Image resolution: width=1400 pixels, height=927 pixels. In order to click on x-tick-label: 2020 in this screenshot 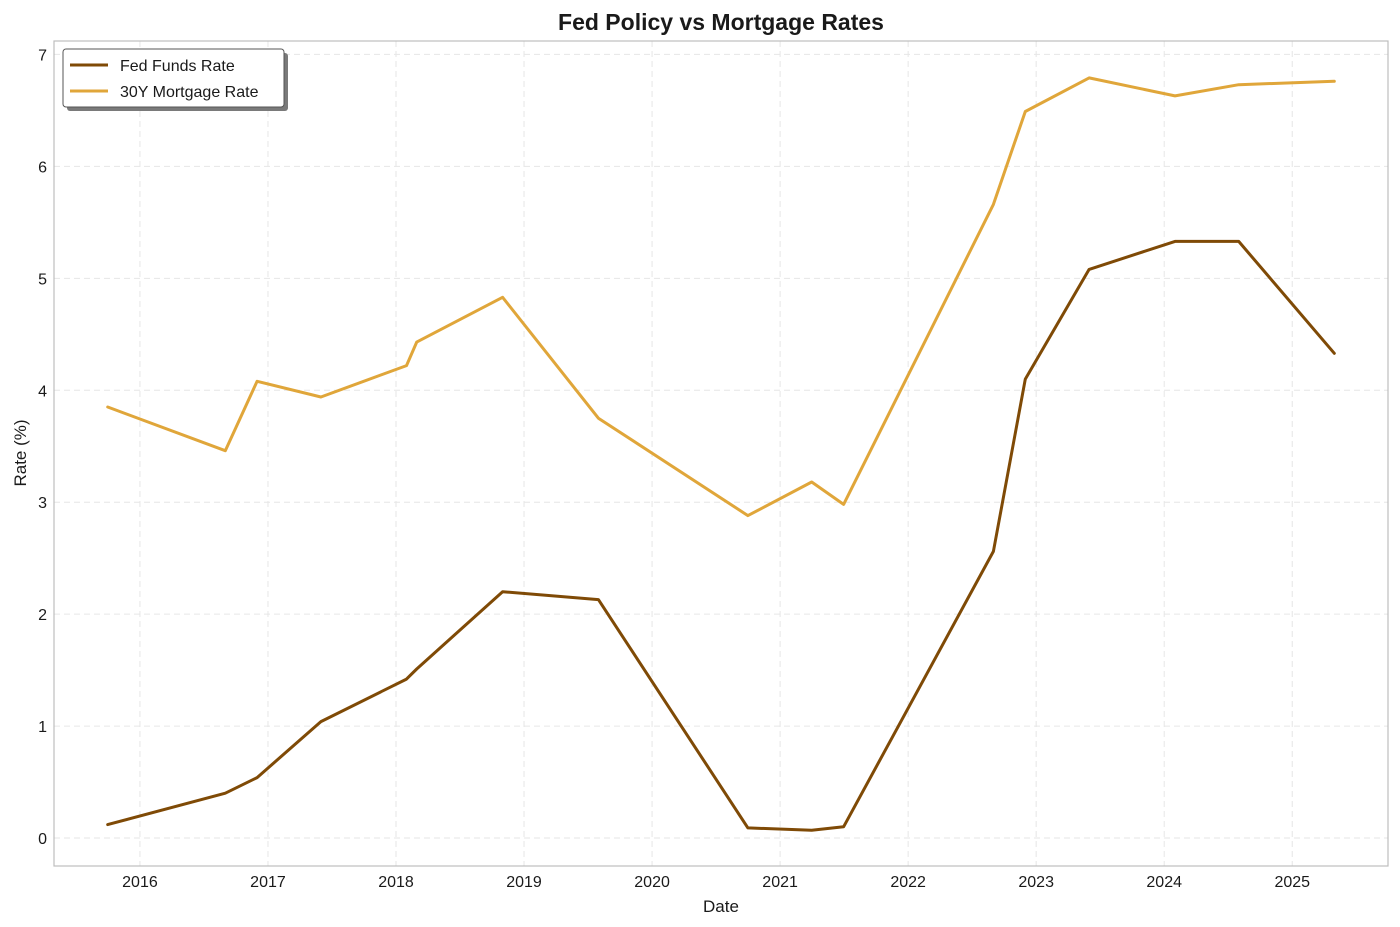, I will do `click(652, 882)`.